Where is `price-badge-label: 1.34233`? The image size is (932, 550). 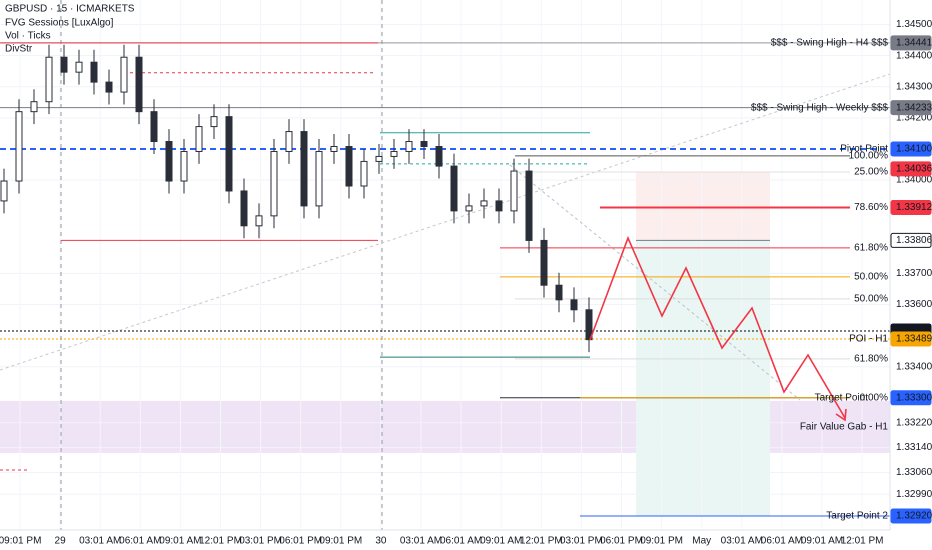 price-badge-label: 1.34233 is located at coordinates (914, 107).